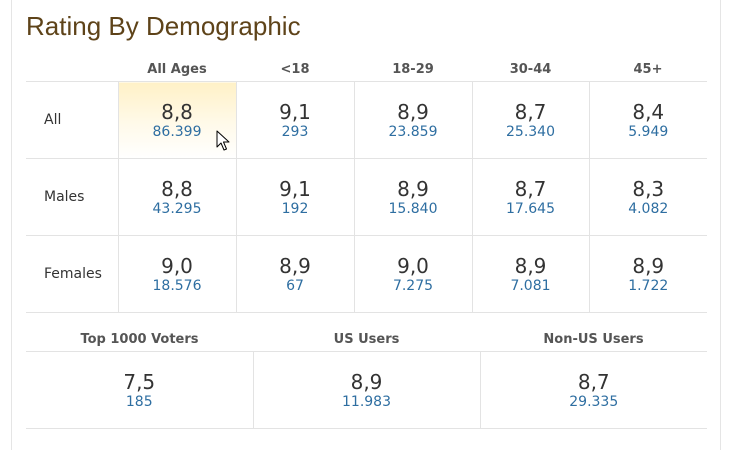 Image resolution: width=735 pixels, height=450 pixels. I want to click on age-header-under-18: <18, so click(295, 69).